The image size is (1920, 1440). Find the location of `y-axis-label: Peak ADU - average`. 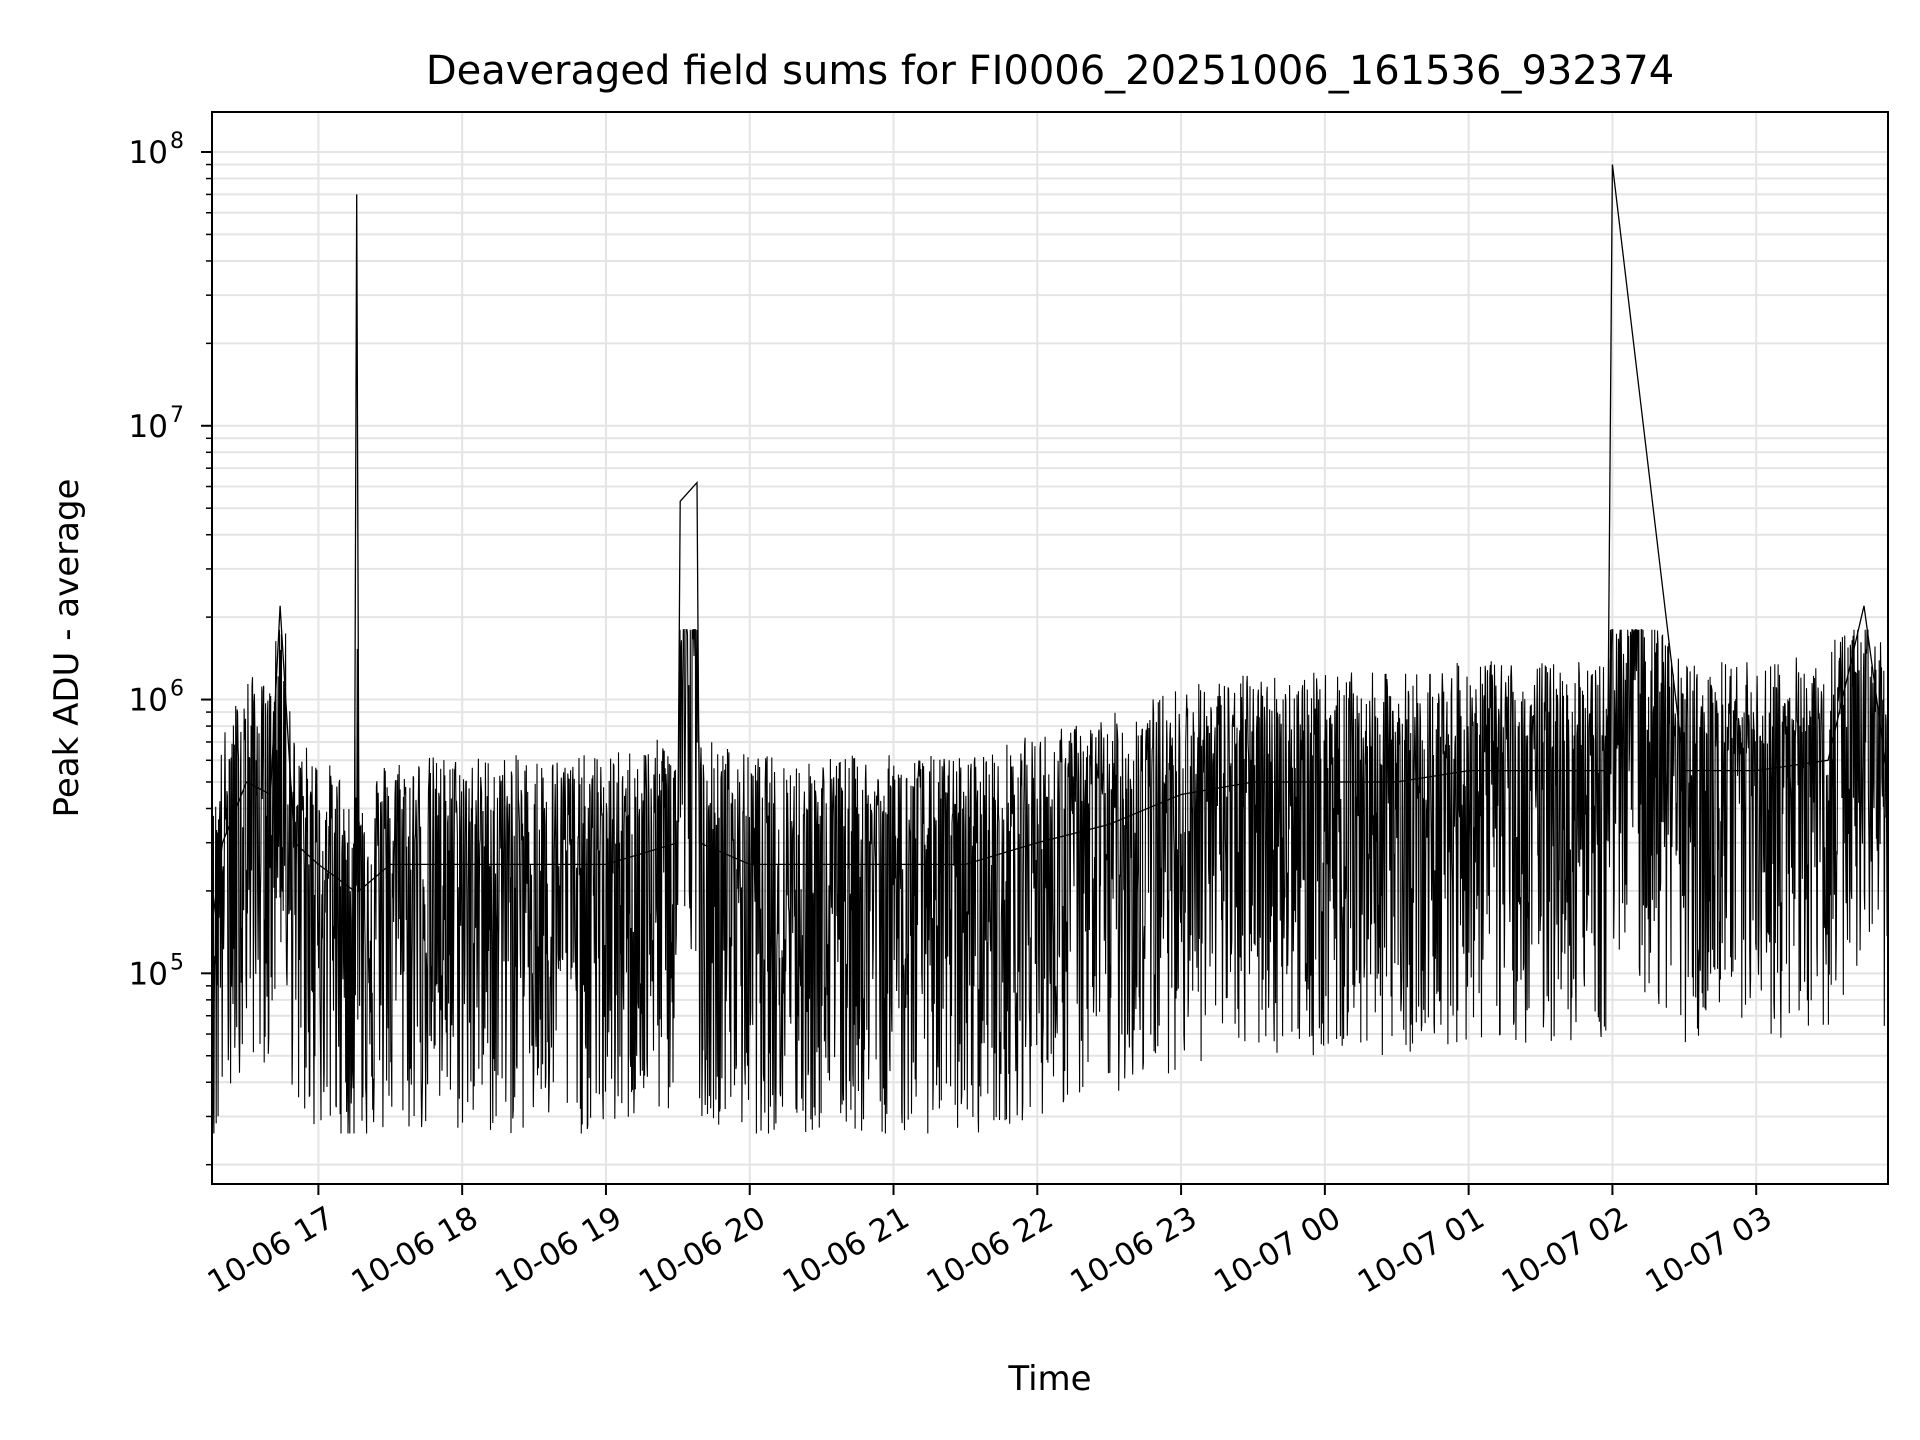

y-axis-label: Peak ADU - average is located at coordinates (67, 648).